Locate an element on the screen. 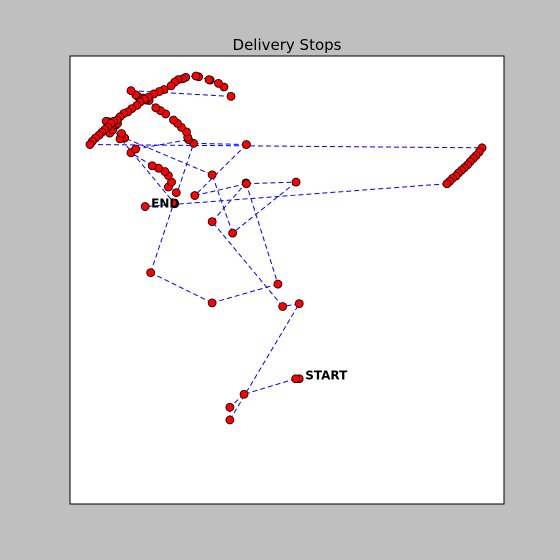 Image resolution: width=560 pixels, height=560 pixels. stop-label-end: END is located at coordinates (165, 204).